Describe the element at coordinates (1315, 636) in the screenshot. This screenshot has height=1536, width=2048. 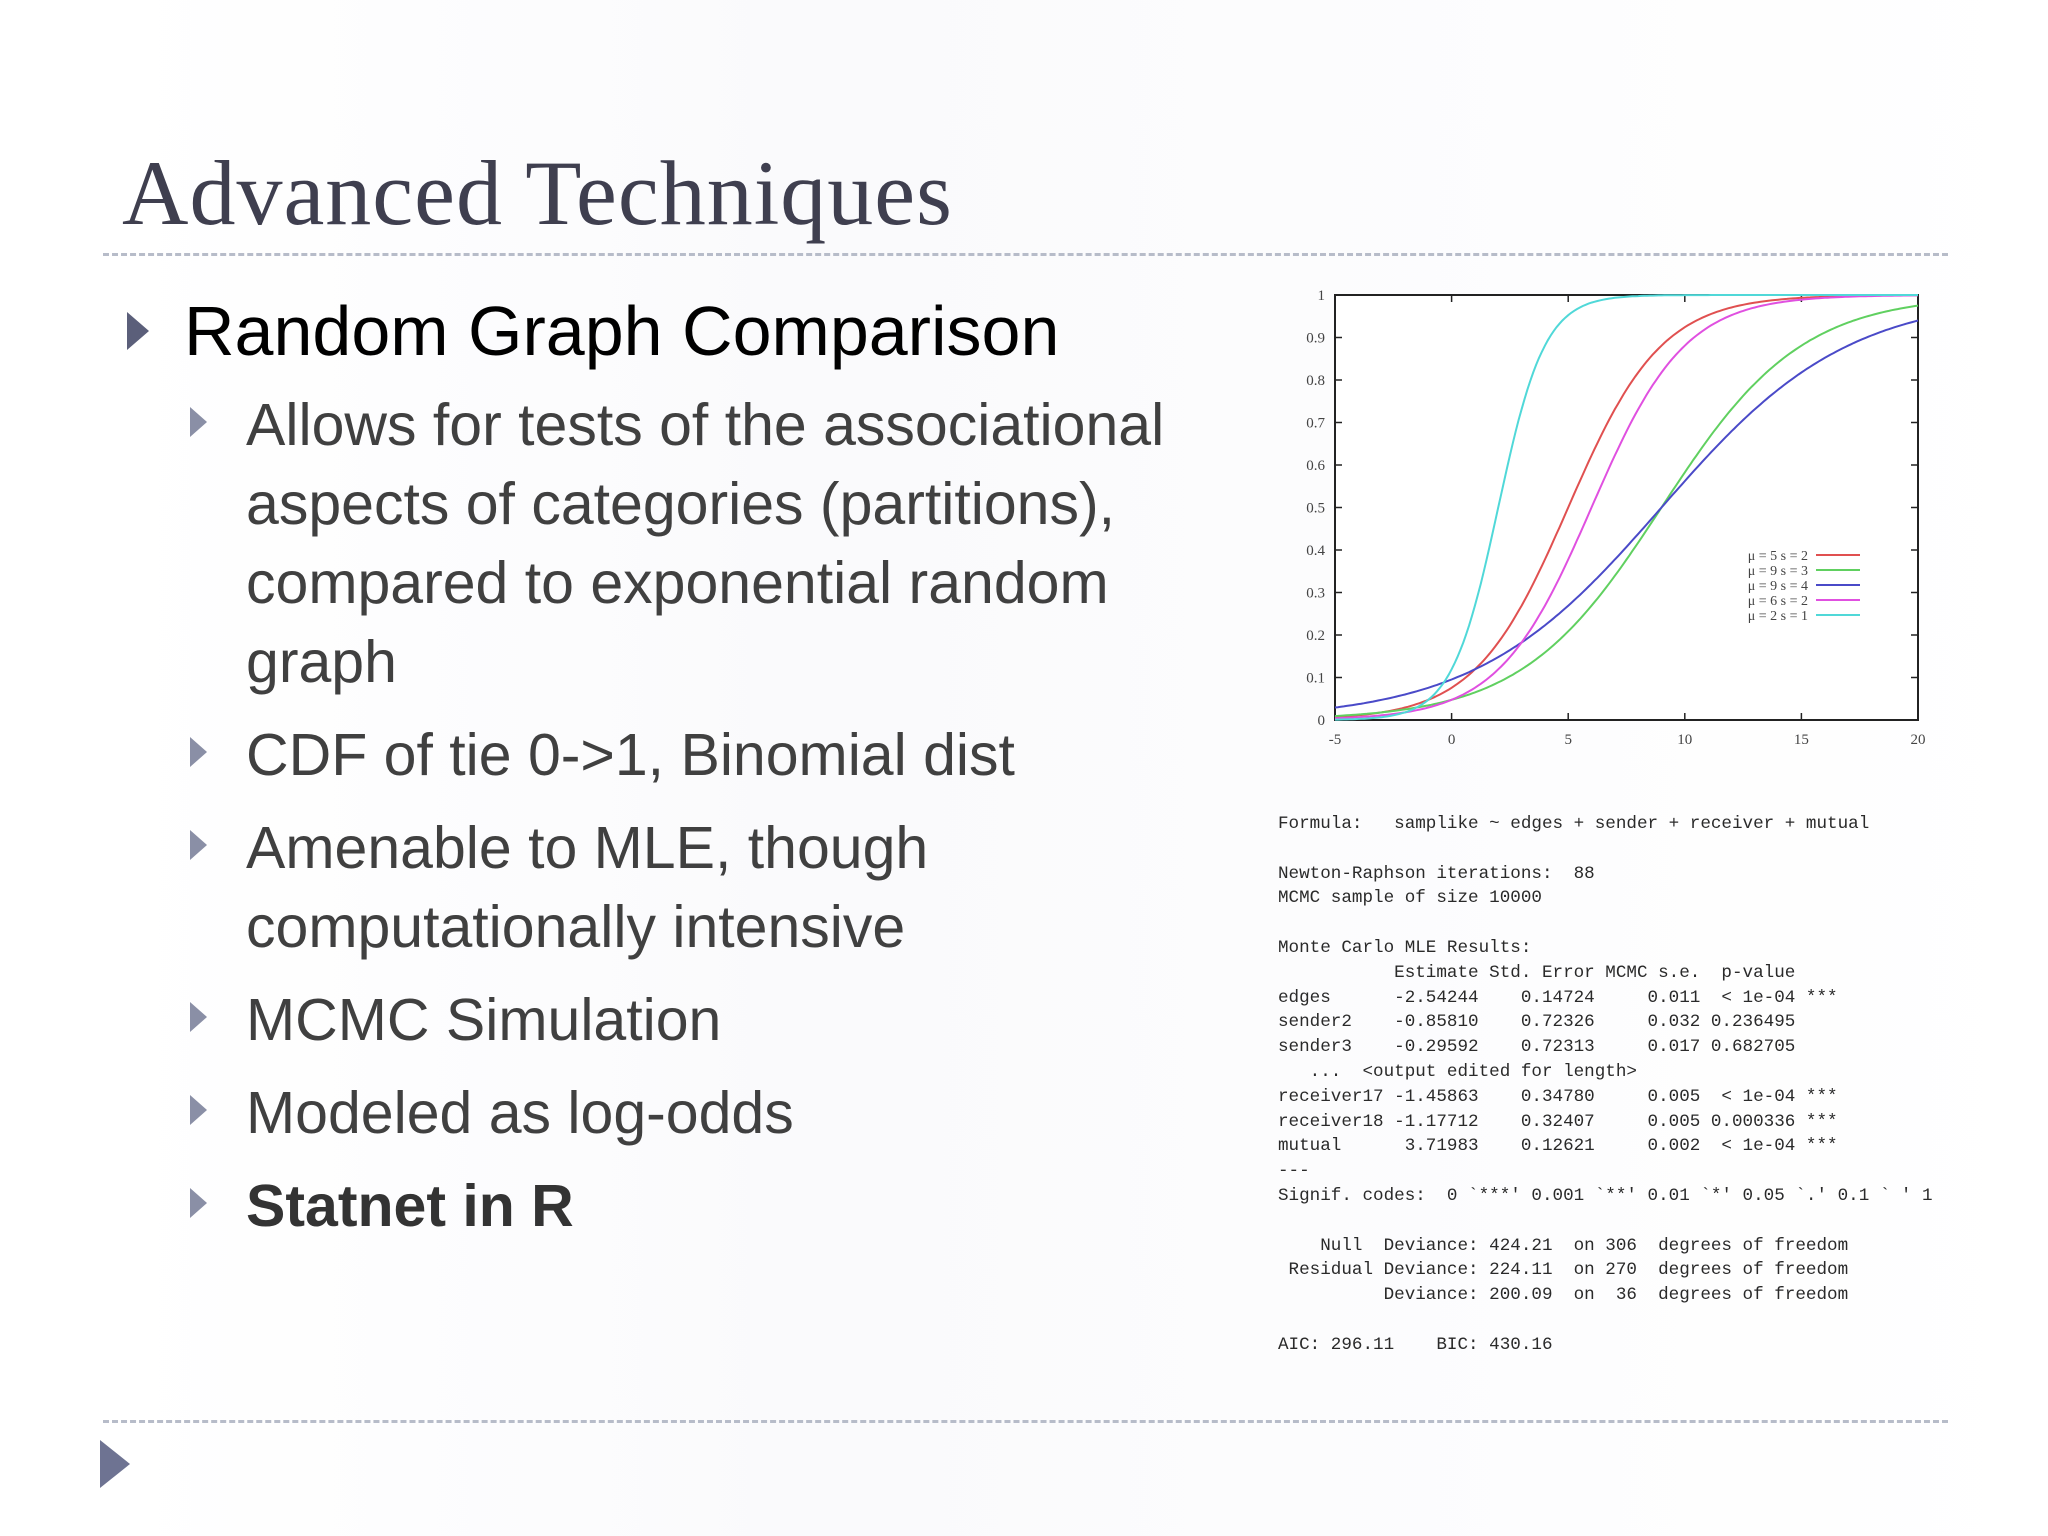
I see `y-tick-label: 0.2` at that location.